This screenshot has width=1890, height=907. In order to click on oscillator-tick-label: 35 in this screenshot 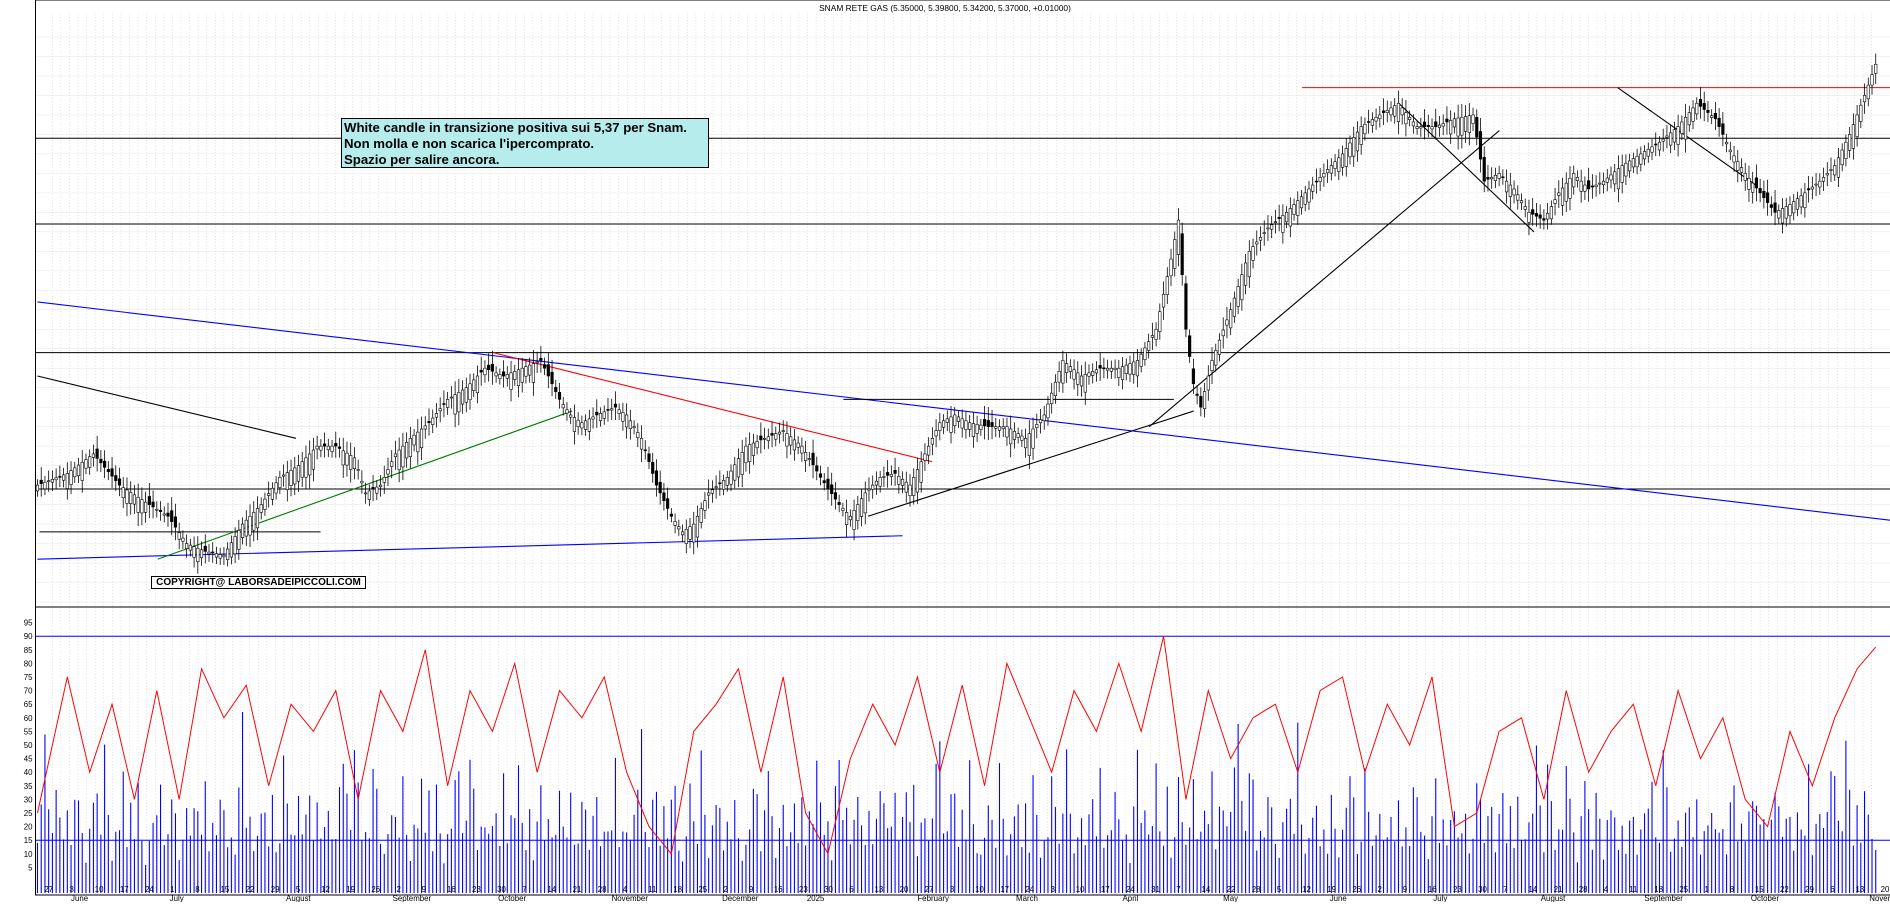, I will do `click(28, 786)`.